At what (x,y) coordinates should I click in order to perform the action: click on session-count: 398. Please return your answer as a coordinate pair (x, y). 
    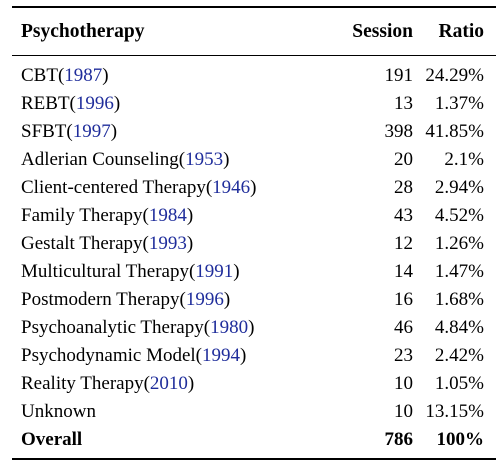
    Looking at the image, I should click on (399, 131).